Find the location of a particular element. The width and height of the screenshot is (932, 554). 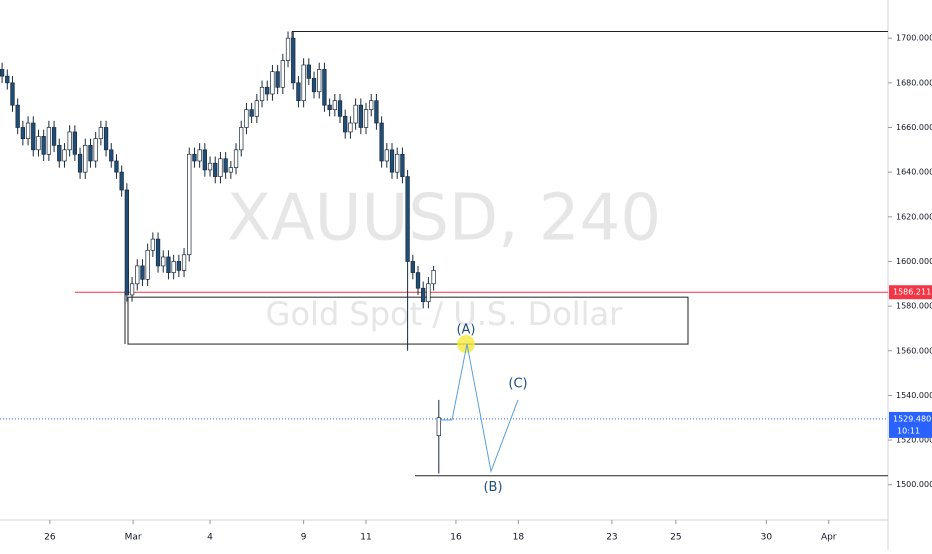

x-tick-label: 26 is located at coordinates (50, 538).